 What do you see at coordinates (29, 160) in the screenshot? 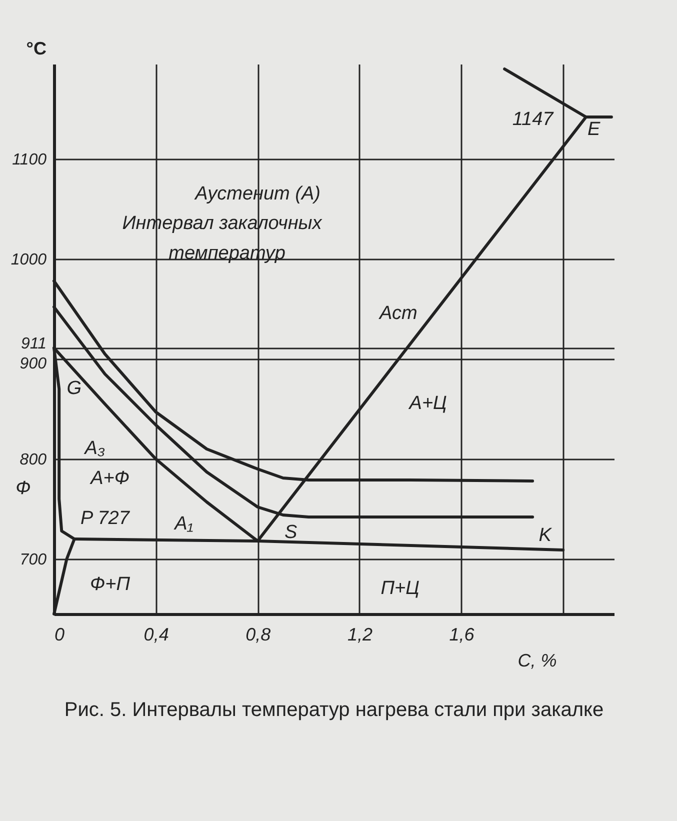
I see `y-tick-label: 1100` at bounding box center [29, 160].